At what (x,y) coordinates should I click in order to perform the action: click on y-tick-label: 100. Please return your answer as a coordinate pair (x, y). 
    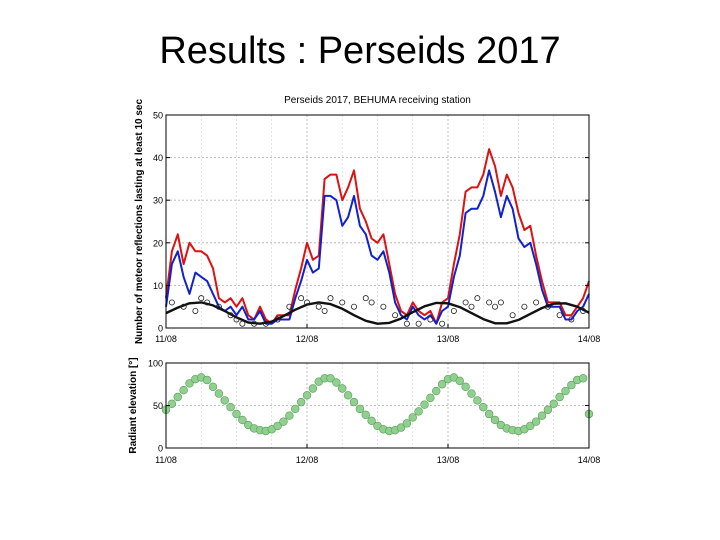
    Looking at the image, I should click on (155, 364).